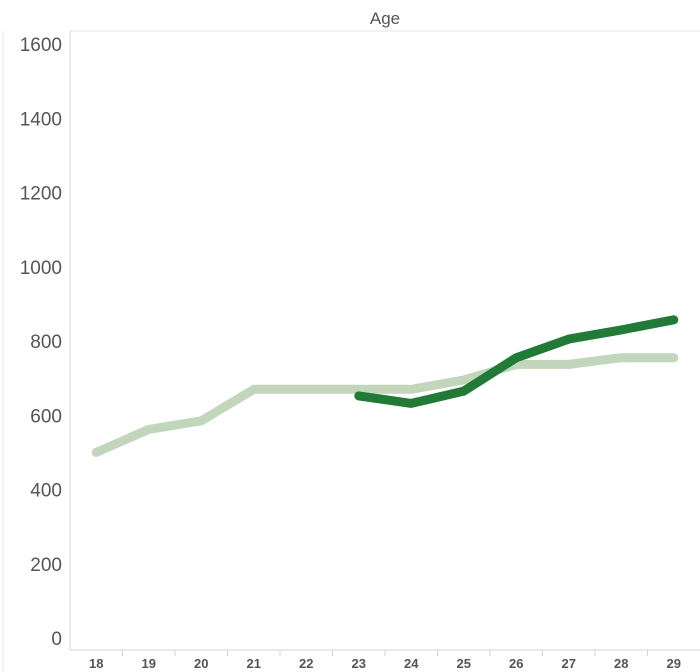 The width and height of the screenshot is (700, 672). I want to click on y-tick-label: 400, so click(46, 491).